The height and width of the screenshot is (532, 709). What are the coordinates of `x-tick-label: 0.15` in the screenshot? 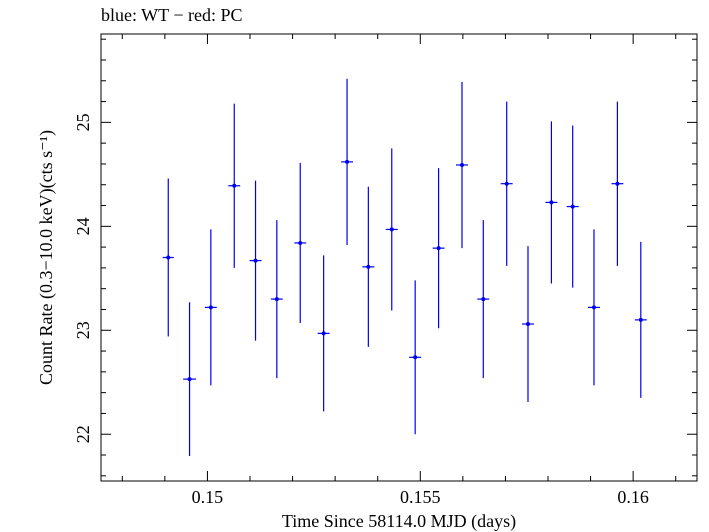 It's located at (208, 497).